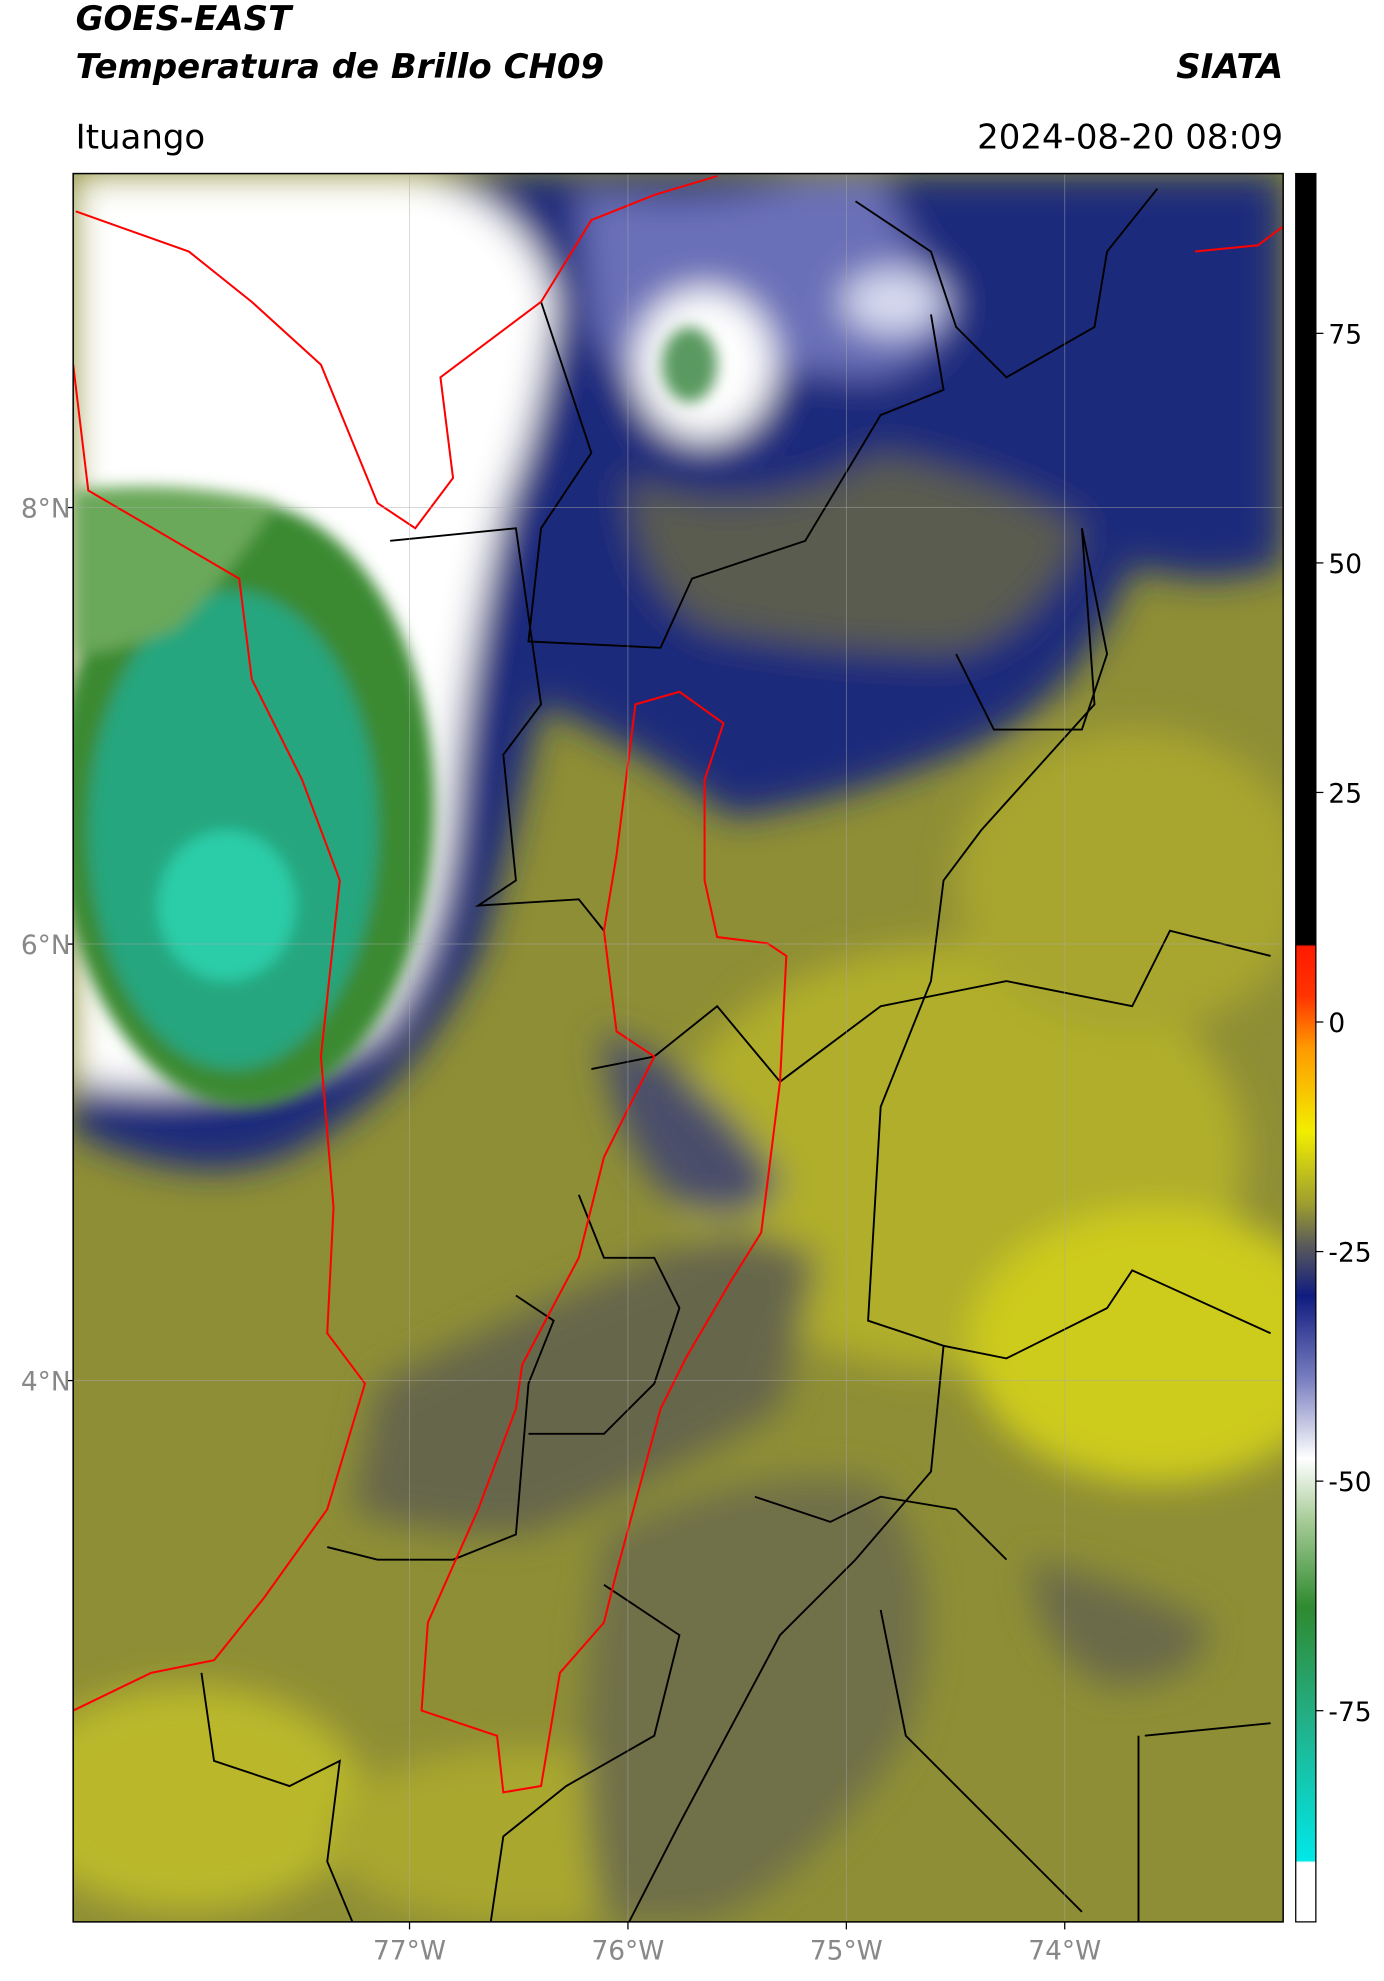 The width and height of the screenshot is (1384, 1981). What do you see at coordinates (46, 509) in the screenshot?
I see `y-tick-label: 8°N` at bounding box center [46, 509].